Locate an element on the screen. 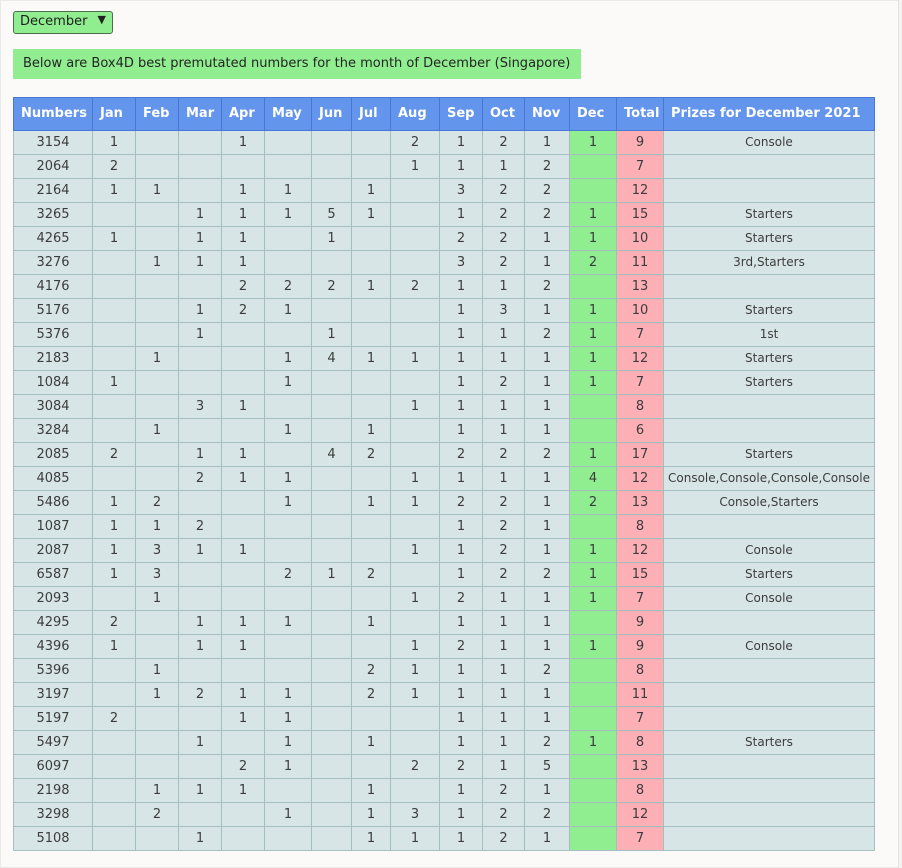  column-header-oct: Oct is located at coordinates (503, 113).